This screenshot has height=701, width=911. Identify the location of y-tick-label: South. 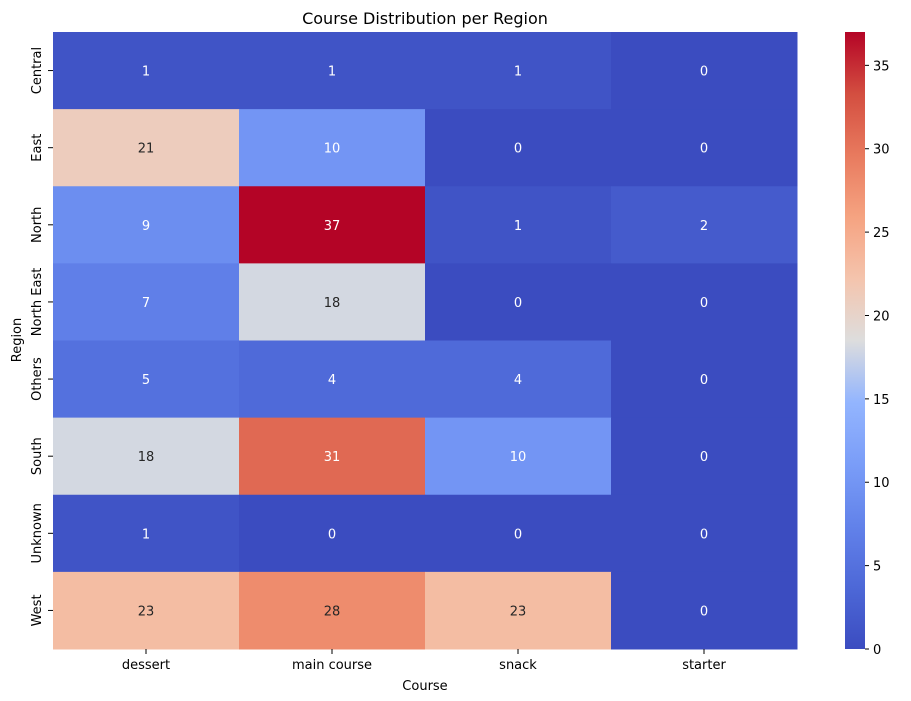
(37, 456).